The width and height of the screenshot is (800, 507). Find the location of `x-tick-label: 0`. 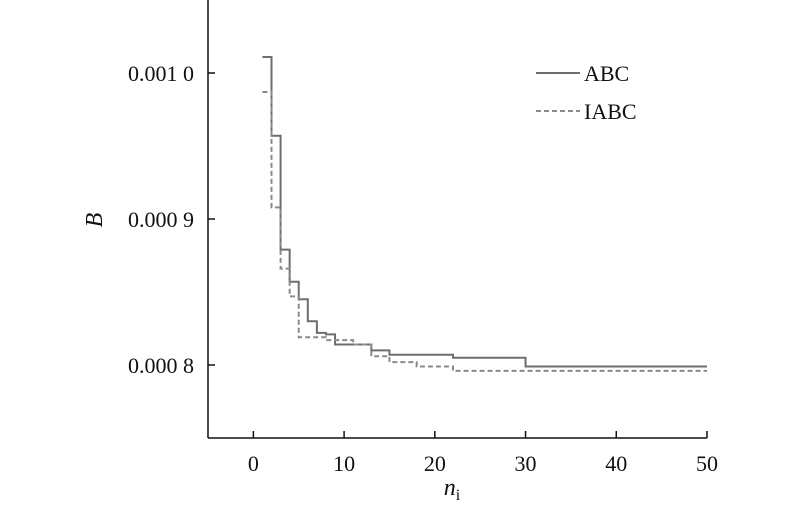

x-tick-label: 0 is located at coordinates (253, 463).